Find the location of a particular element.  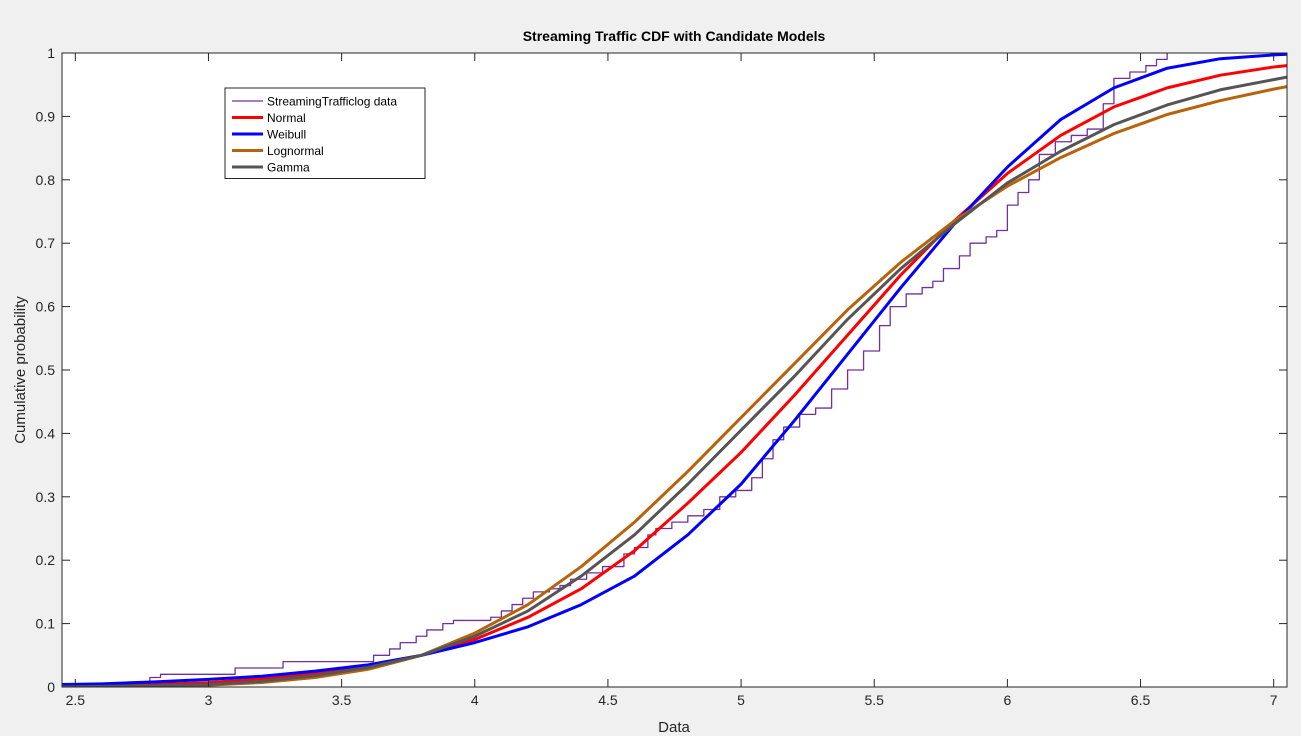

legend-label: Lognormal is located at coordinates (295, 151).